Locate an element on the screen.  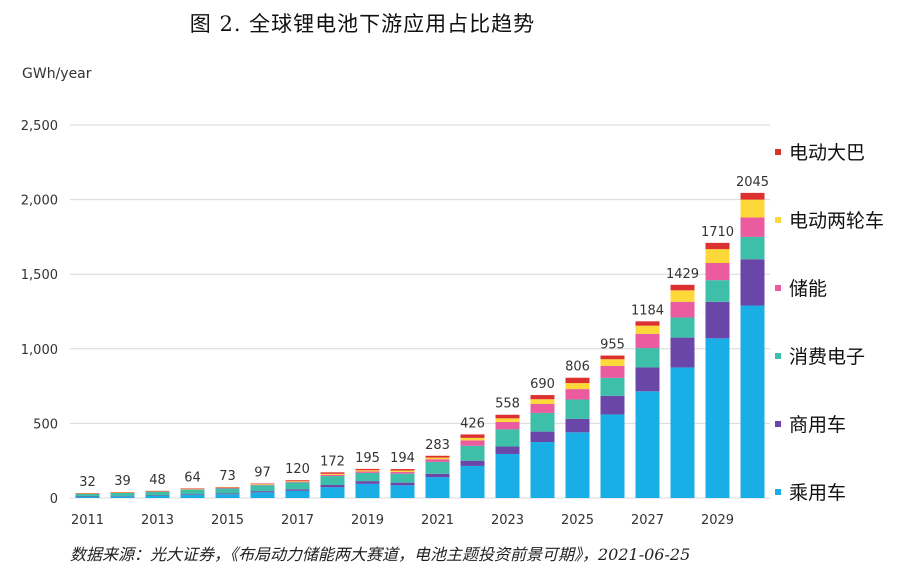
total-label: 120 is located at coordinates (297, 469).